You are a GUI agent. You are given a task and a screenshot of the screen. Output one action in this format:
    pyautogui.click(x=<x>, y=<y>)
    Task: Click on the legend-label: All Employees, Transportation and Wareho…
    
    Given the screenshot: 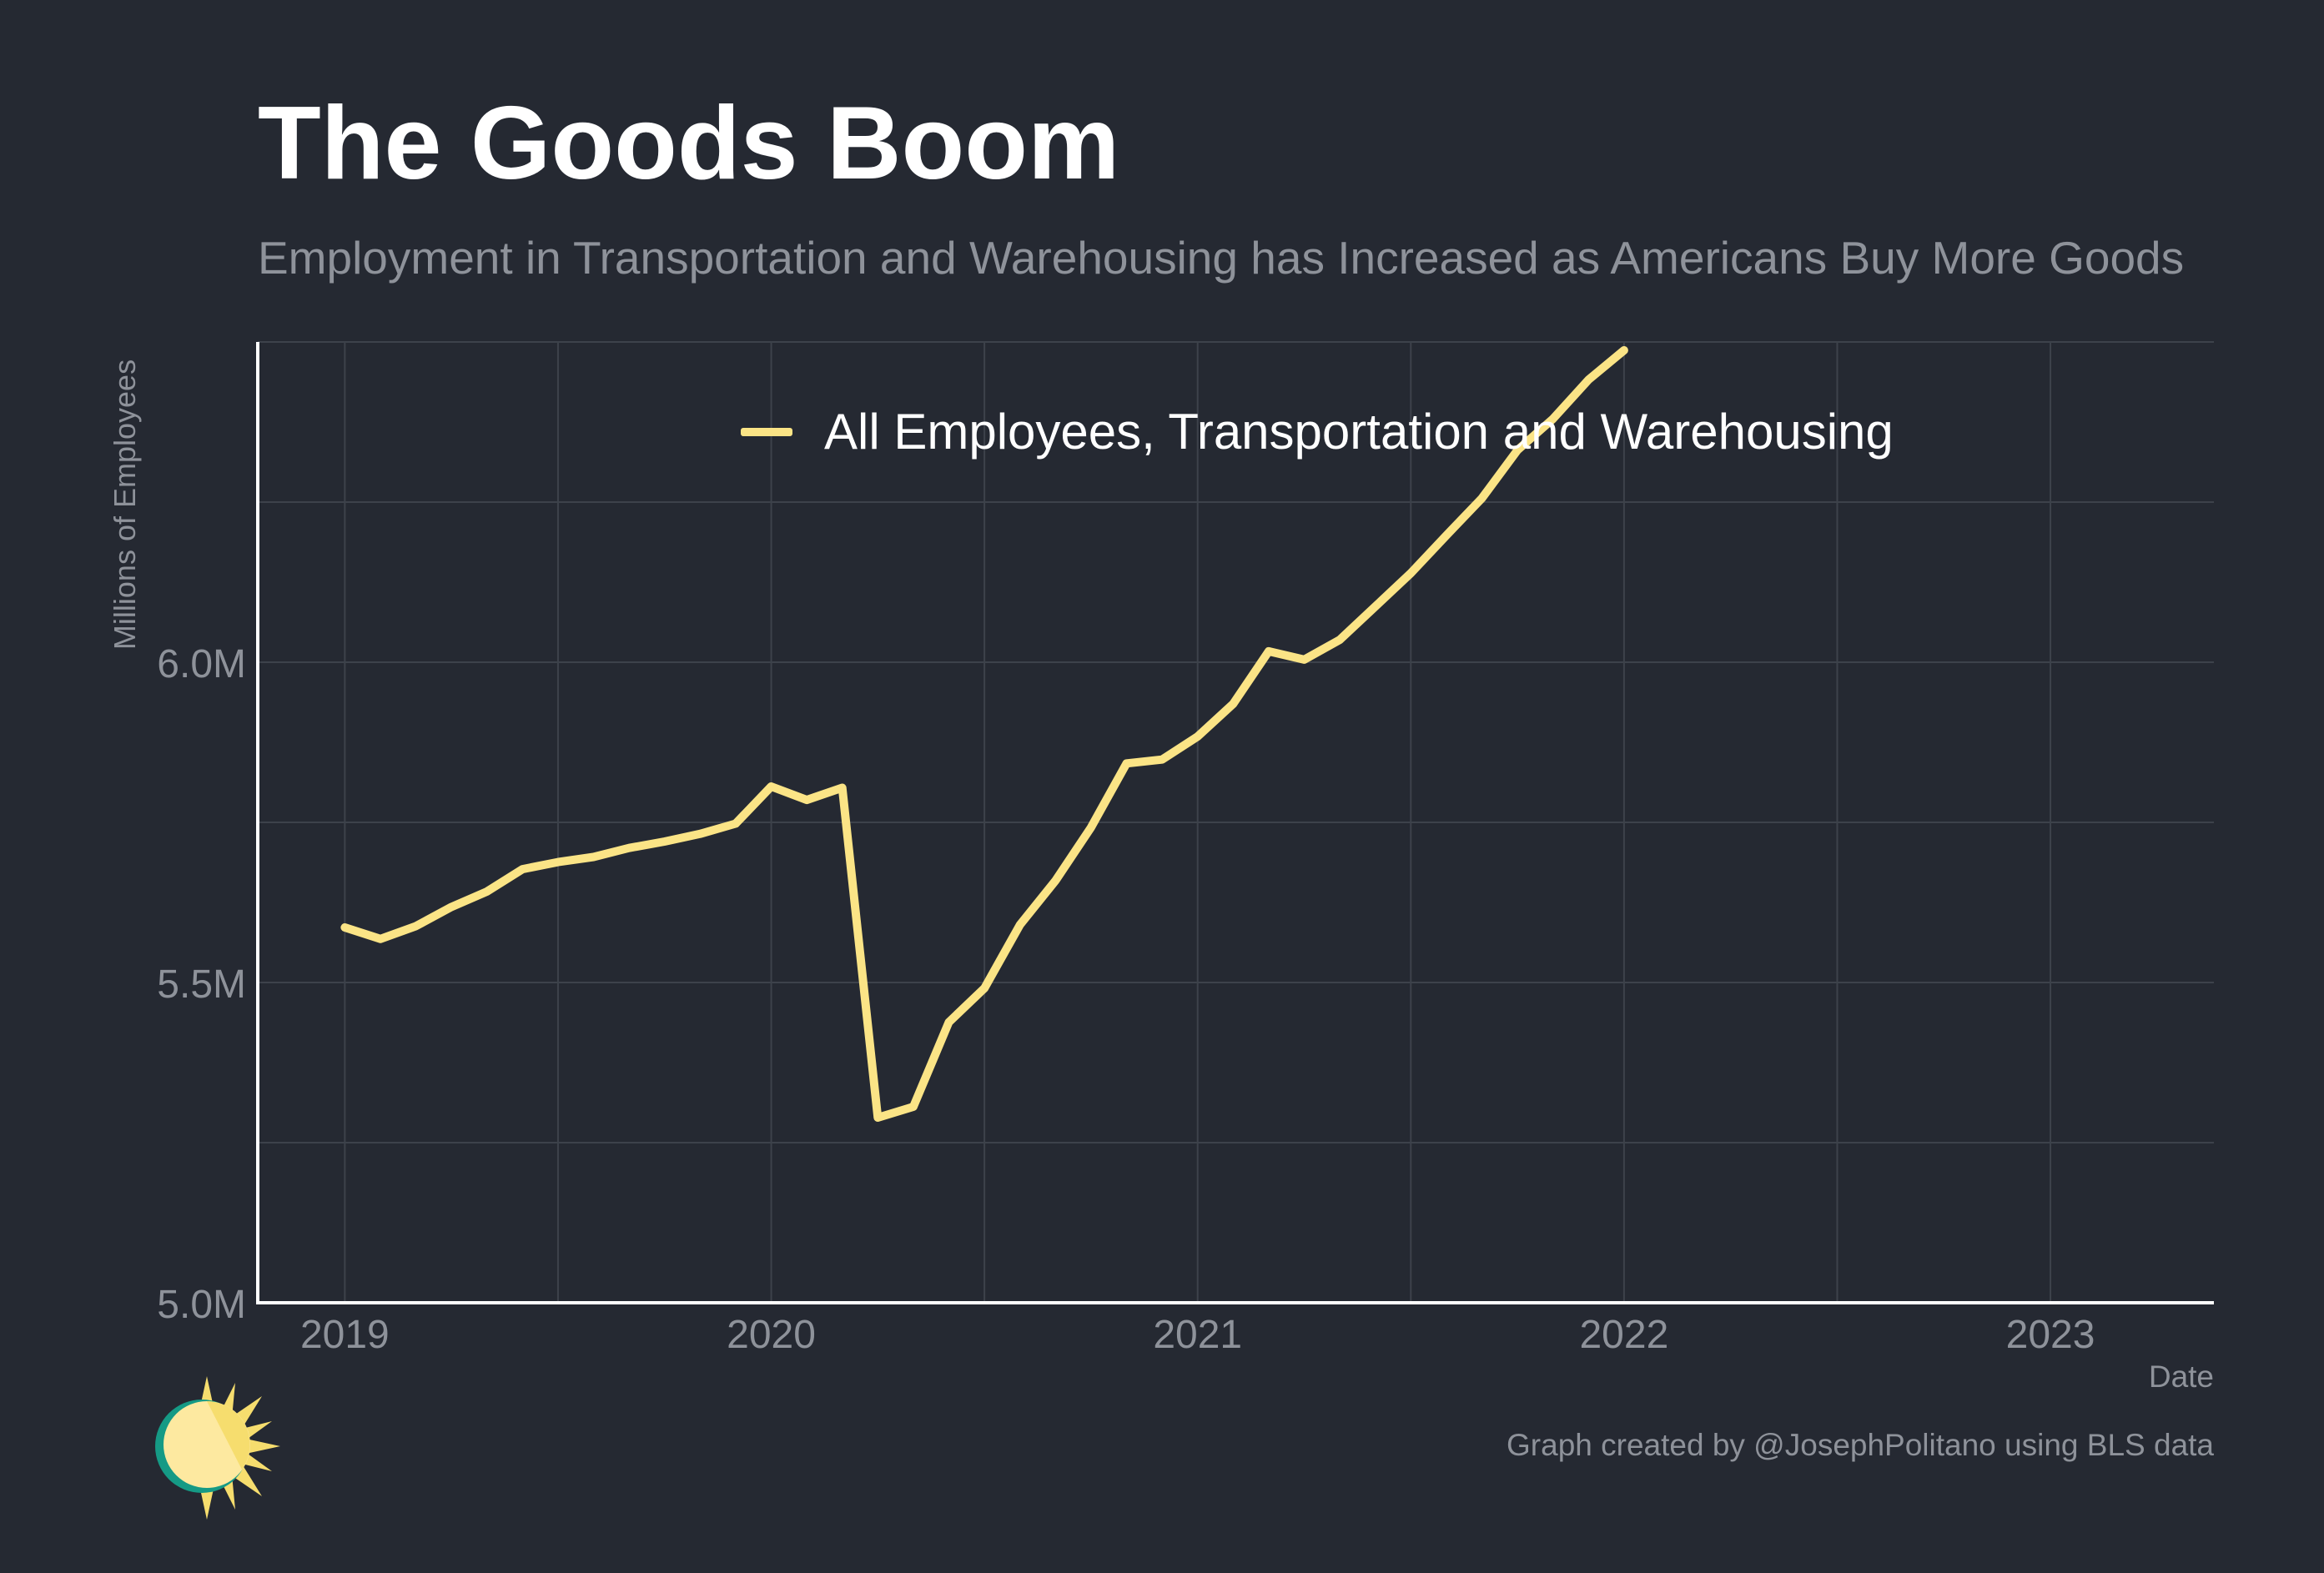 What is the action you would take?
    pyautogui.click(x=1359, y=432)
    